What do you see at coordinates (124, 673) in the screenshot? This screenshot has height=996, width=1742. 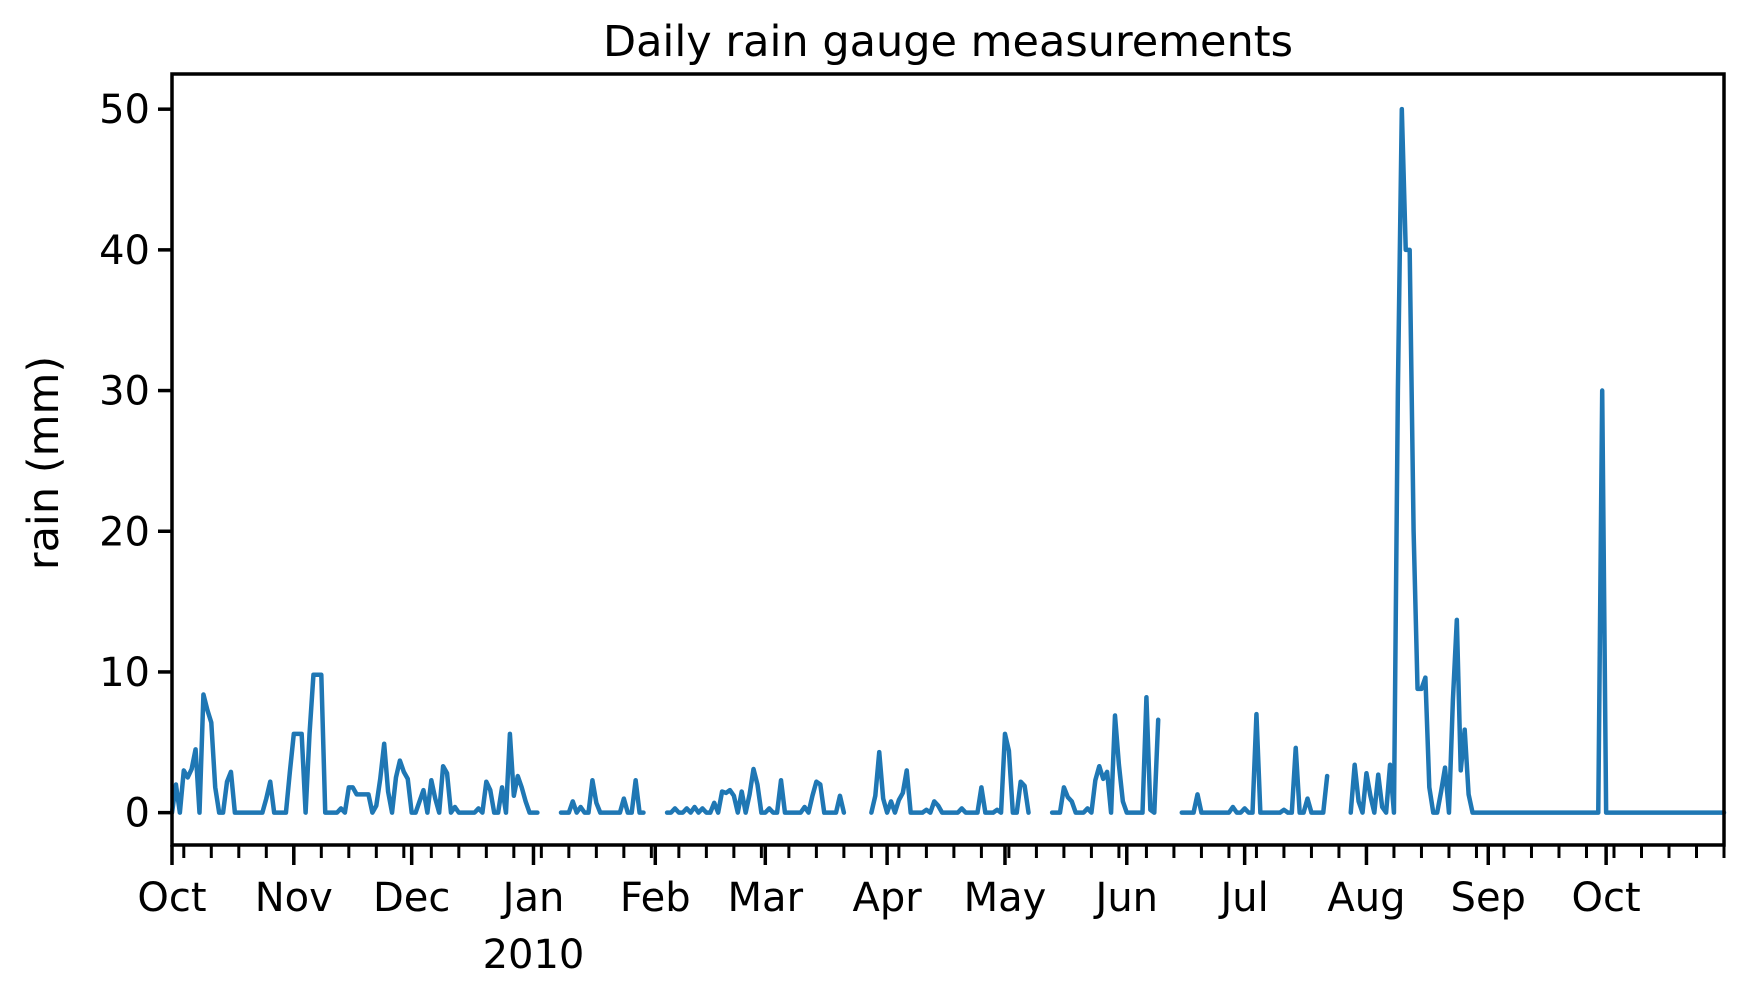 I see `y-tick-label: 10` at bounding box center [124, 673].